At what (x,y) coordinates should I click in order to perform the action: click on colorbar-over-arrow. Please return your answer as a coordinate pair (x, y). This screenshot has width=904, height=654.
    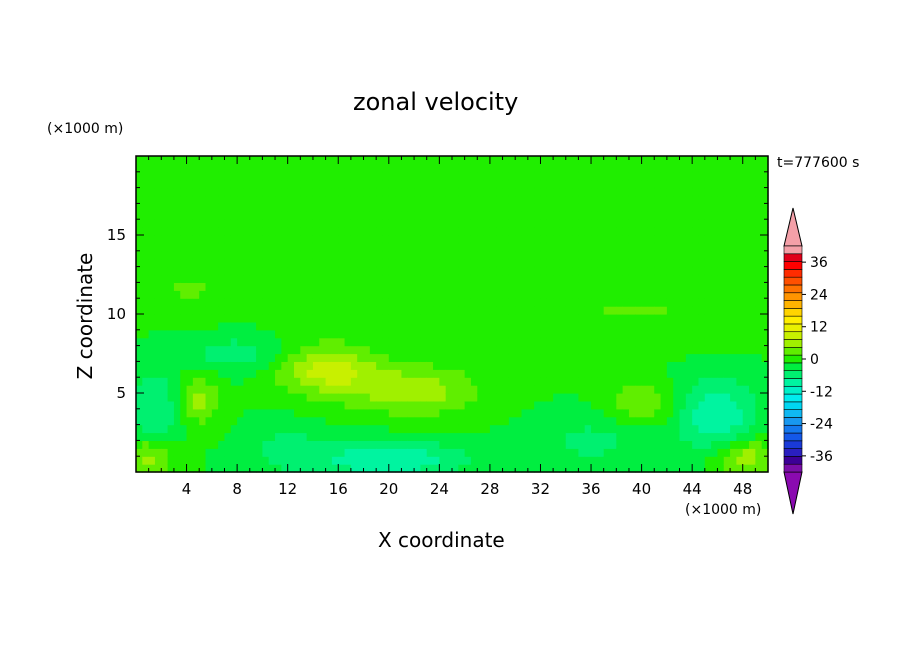
    Looking at the image, I should click on (793, 227).